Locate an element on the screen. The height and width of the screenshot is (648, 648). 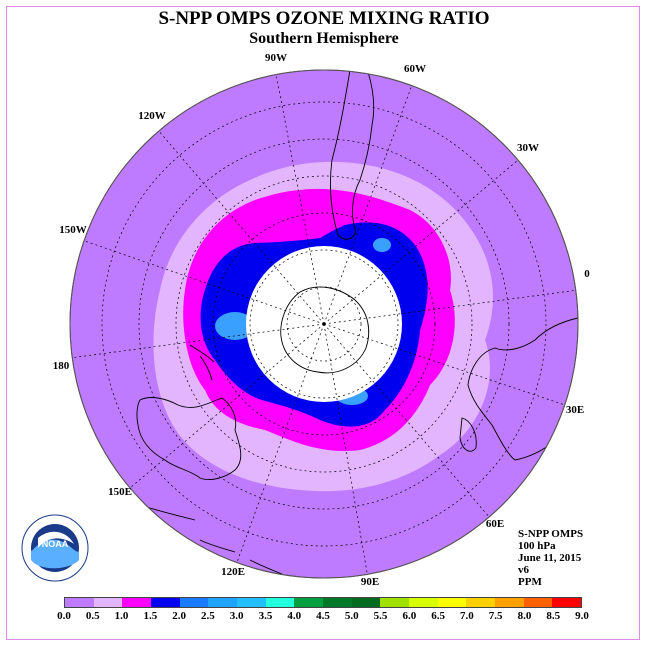
colorbar-tick-label: 1.5 is located at coordinates (150, 616).